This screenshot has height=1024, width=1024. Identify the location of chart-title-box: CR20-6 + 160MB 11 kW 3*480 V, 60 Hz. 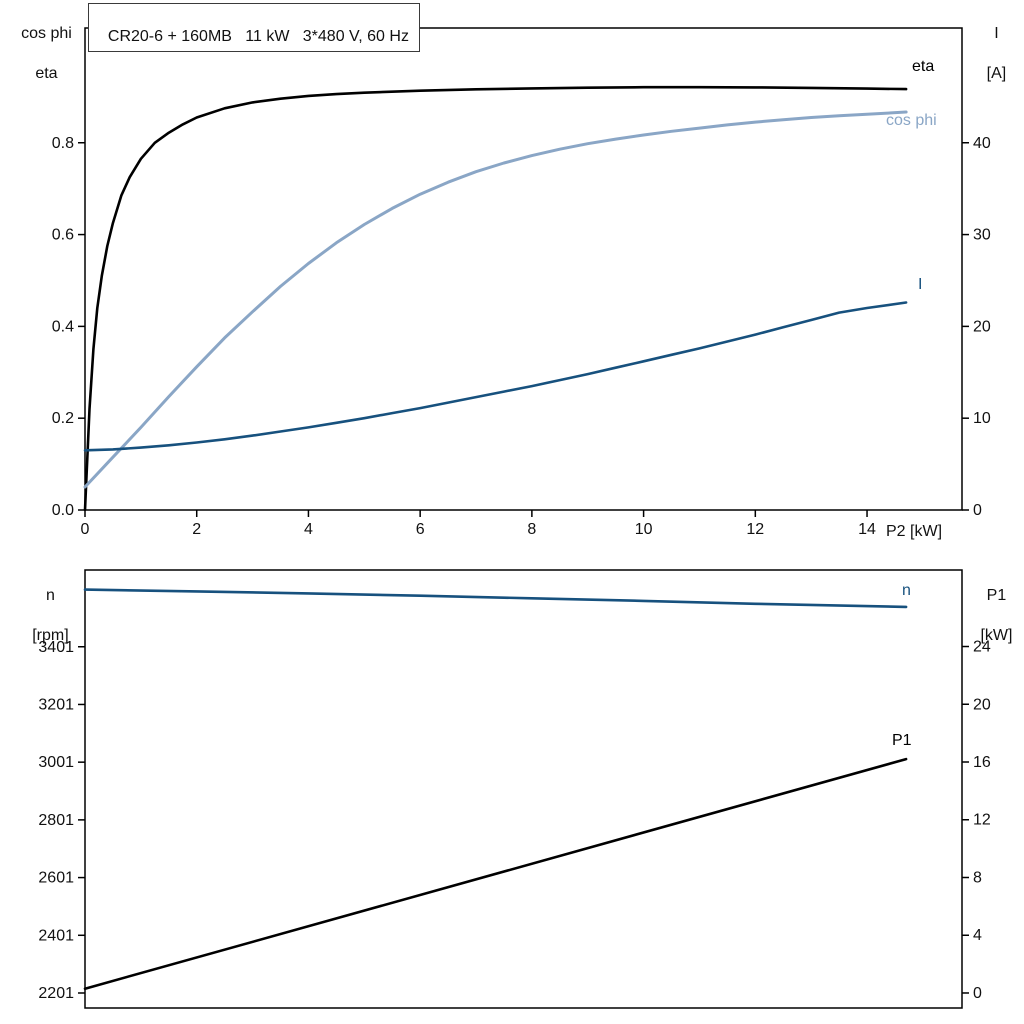
(254, 27).